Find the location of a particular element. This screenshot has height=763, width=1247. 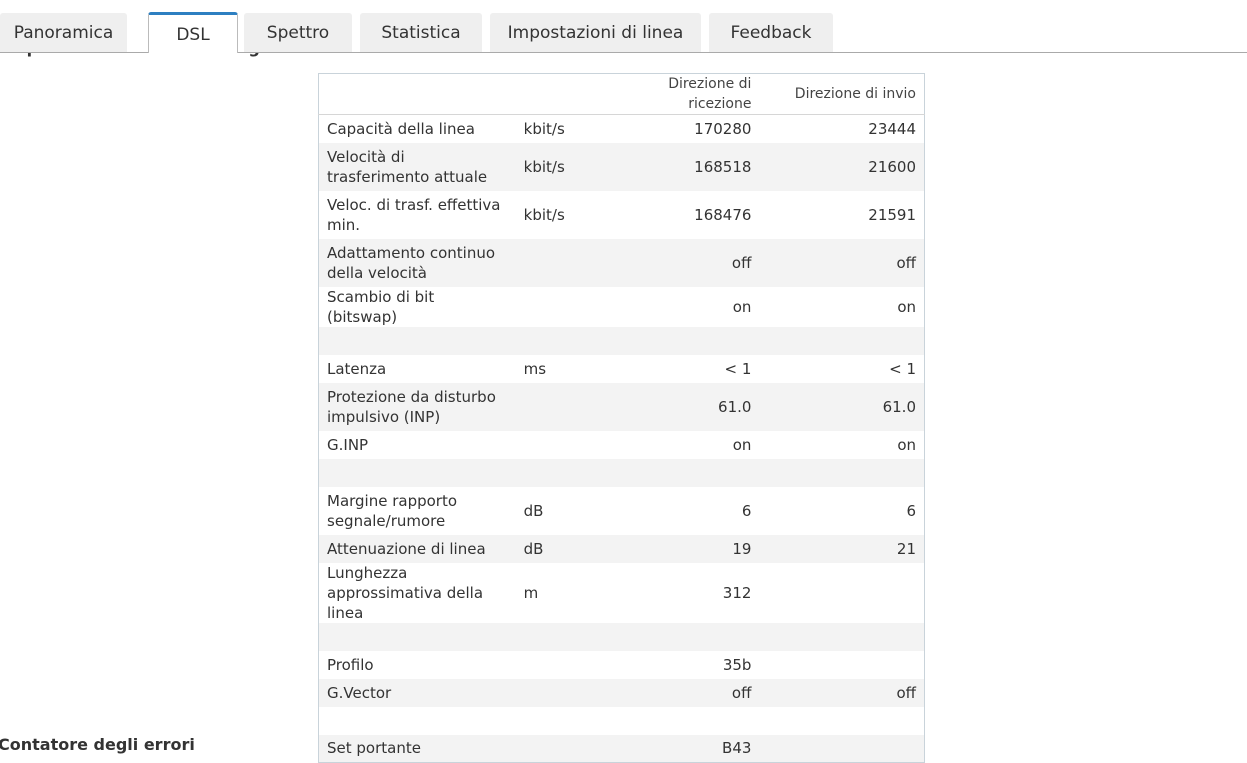

rx-cell: 6 is located at coordinates (746, 510).